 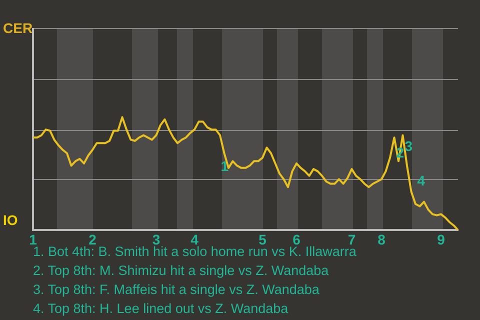 What do you see at coordinates (400, 152) in the screenshot?
I see `annotation: 2` at bounding box center [400, 152].